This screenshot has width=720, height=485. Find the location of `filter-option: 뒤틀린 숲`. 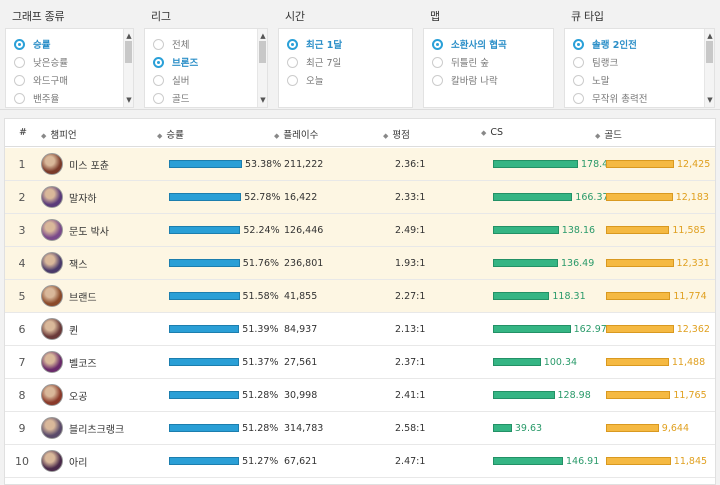

filter-option: 뒤틀린 숲 is located at coordinates (460, 62).